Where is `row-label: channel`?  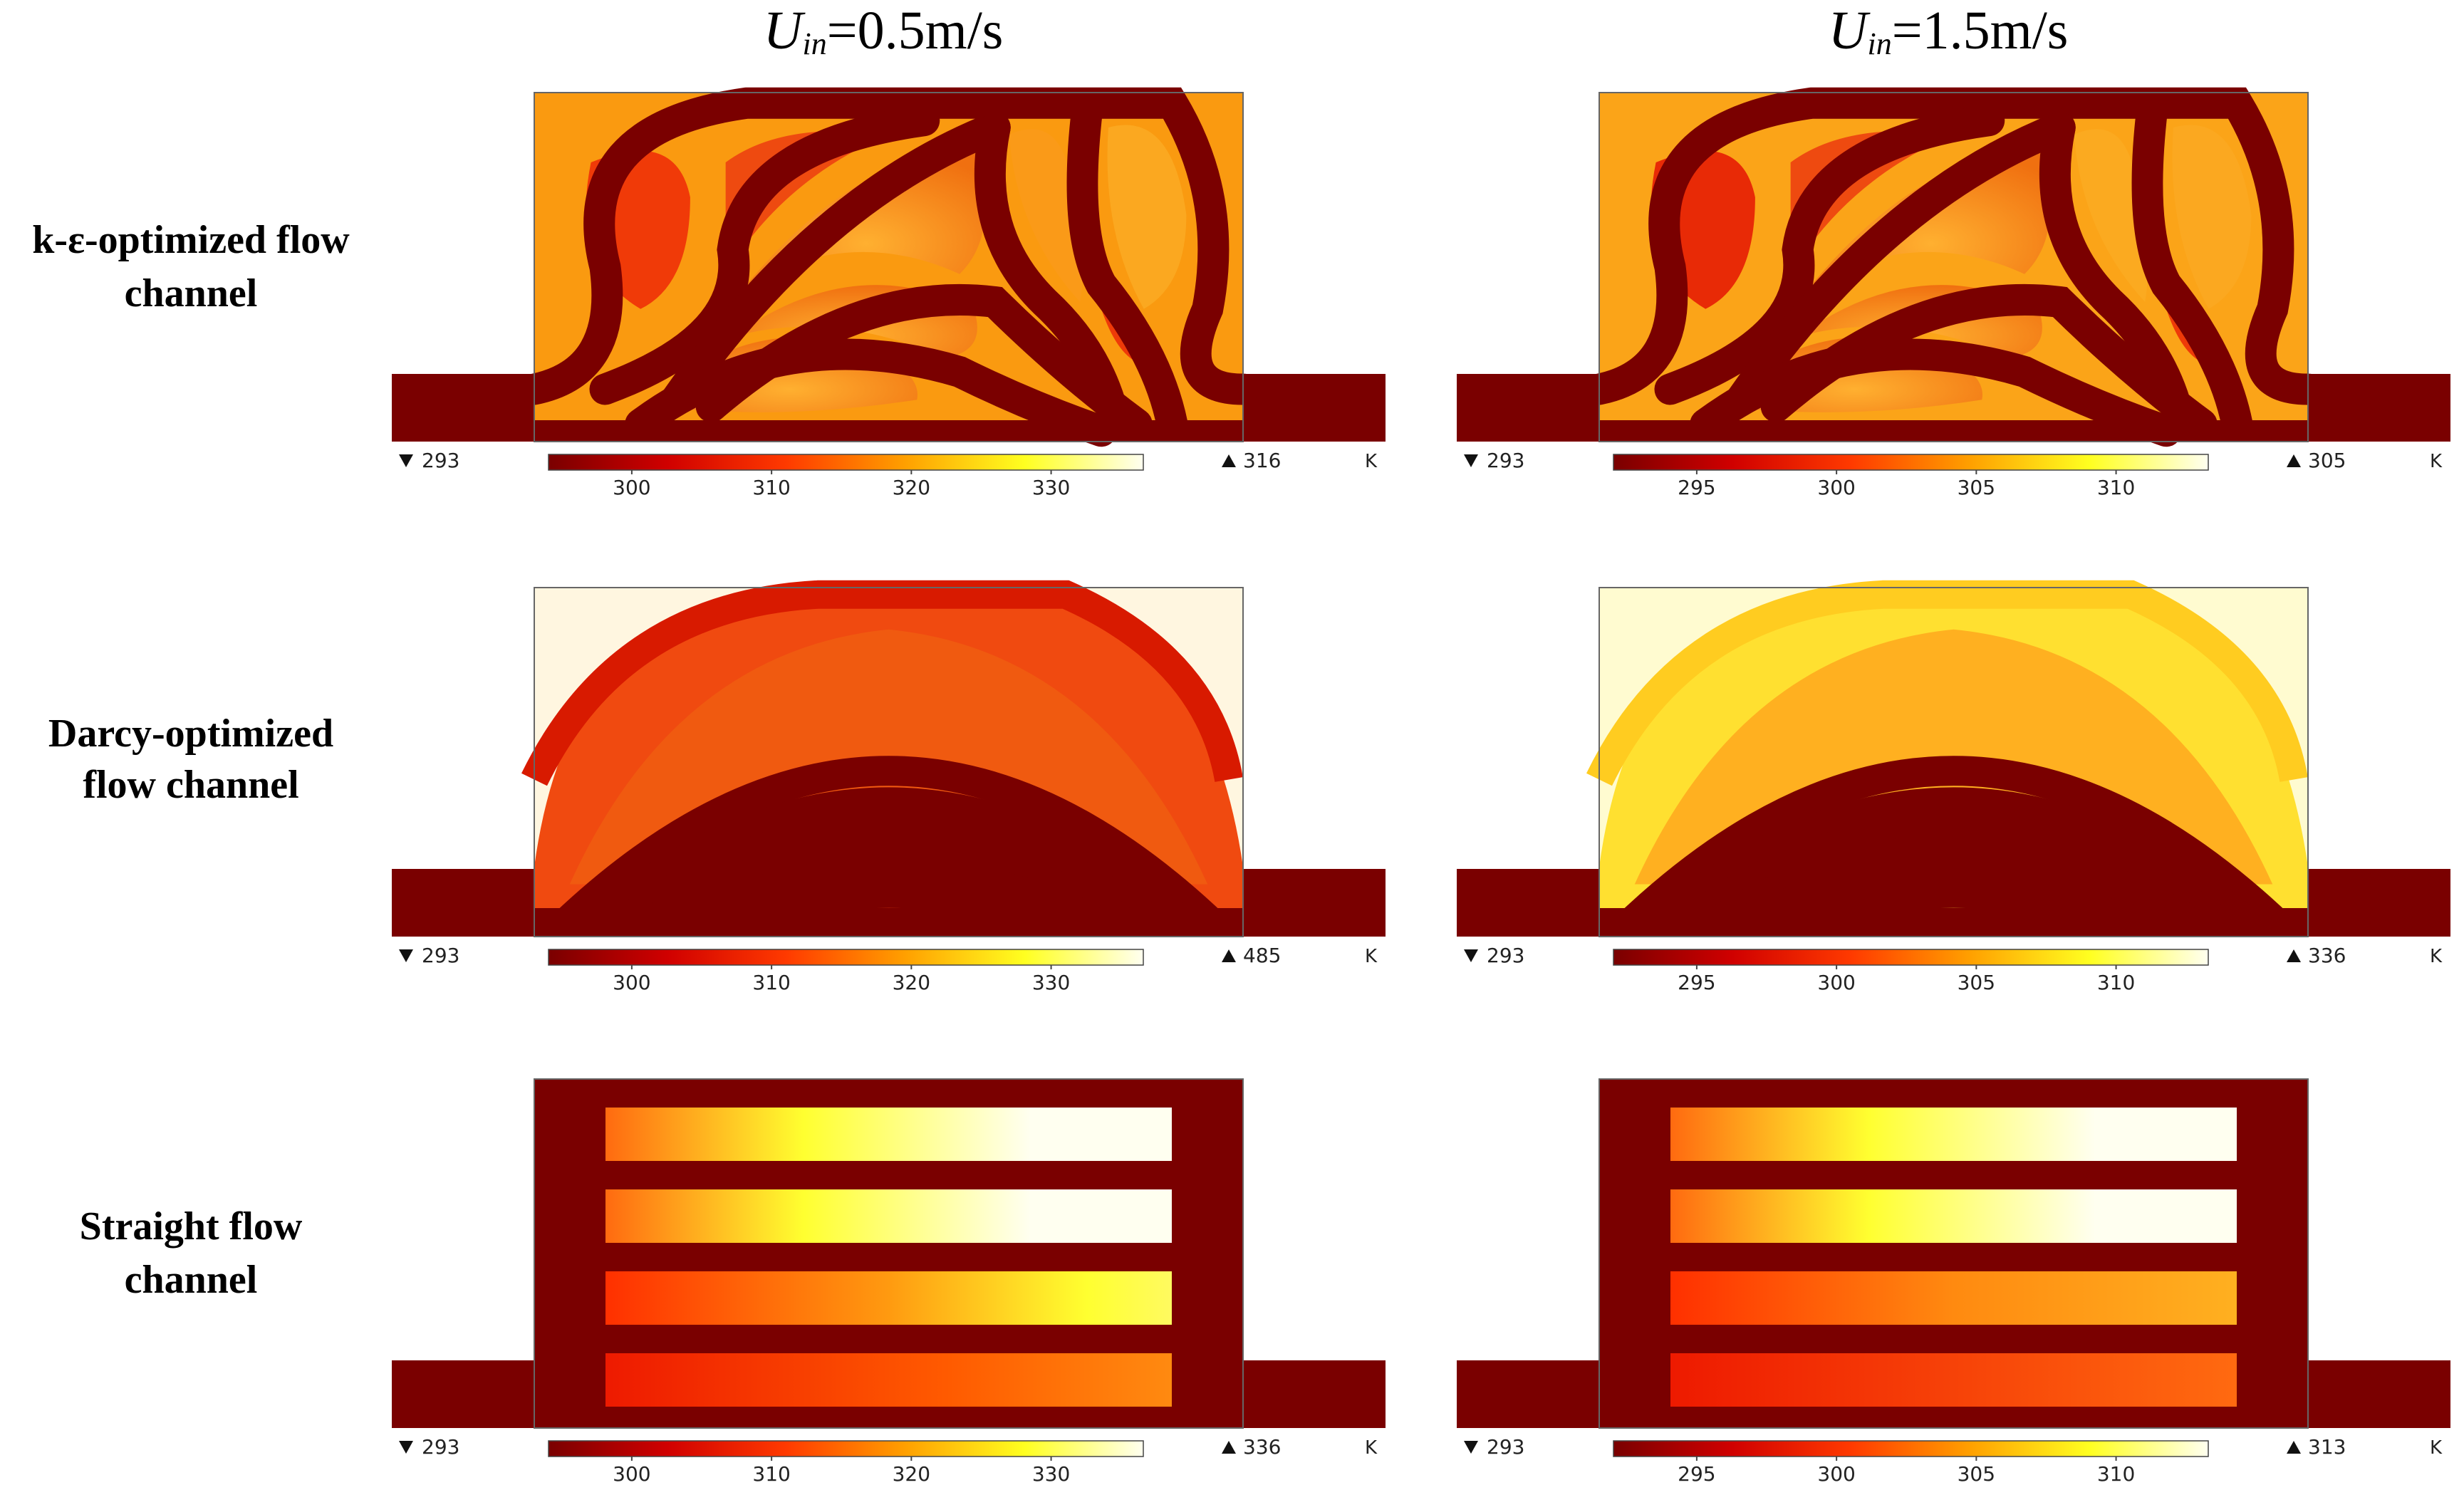
row-label: channel is located at coordinates (191, 293).